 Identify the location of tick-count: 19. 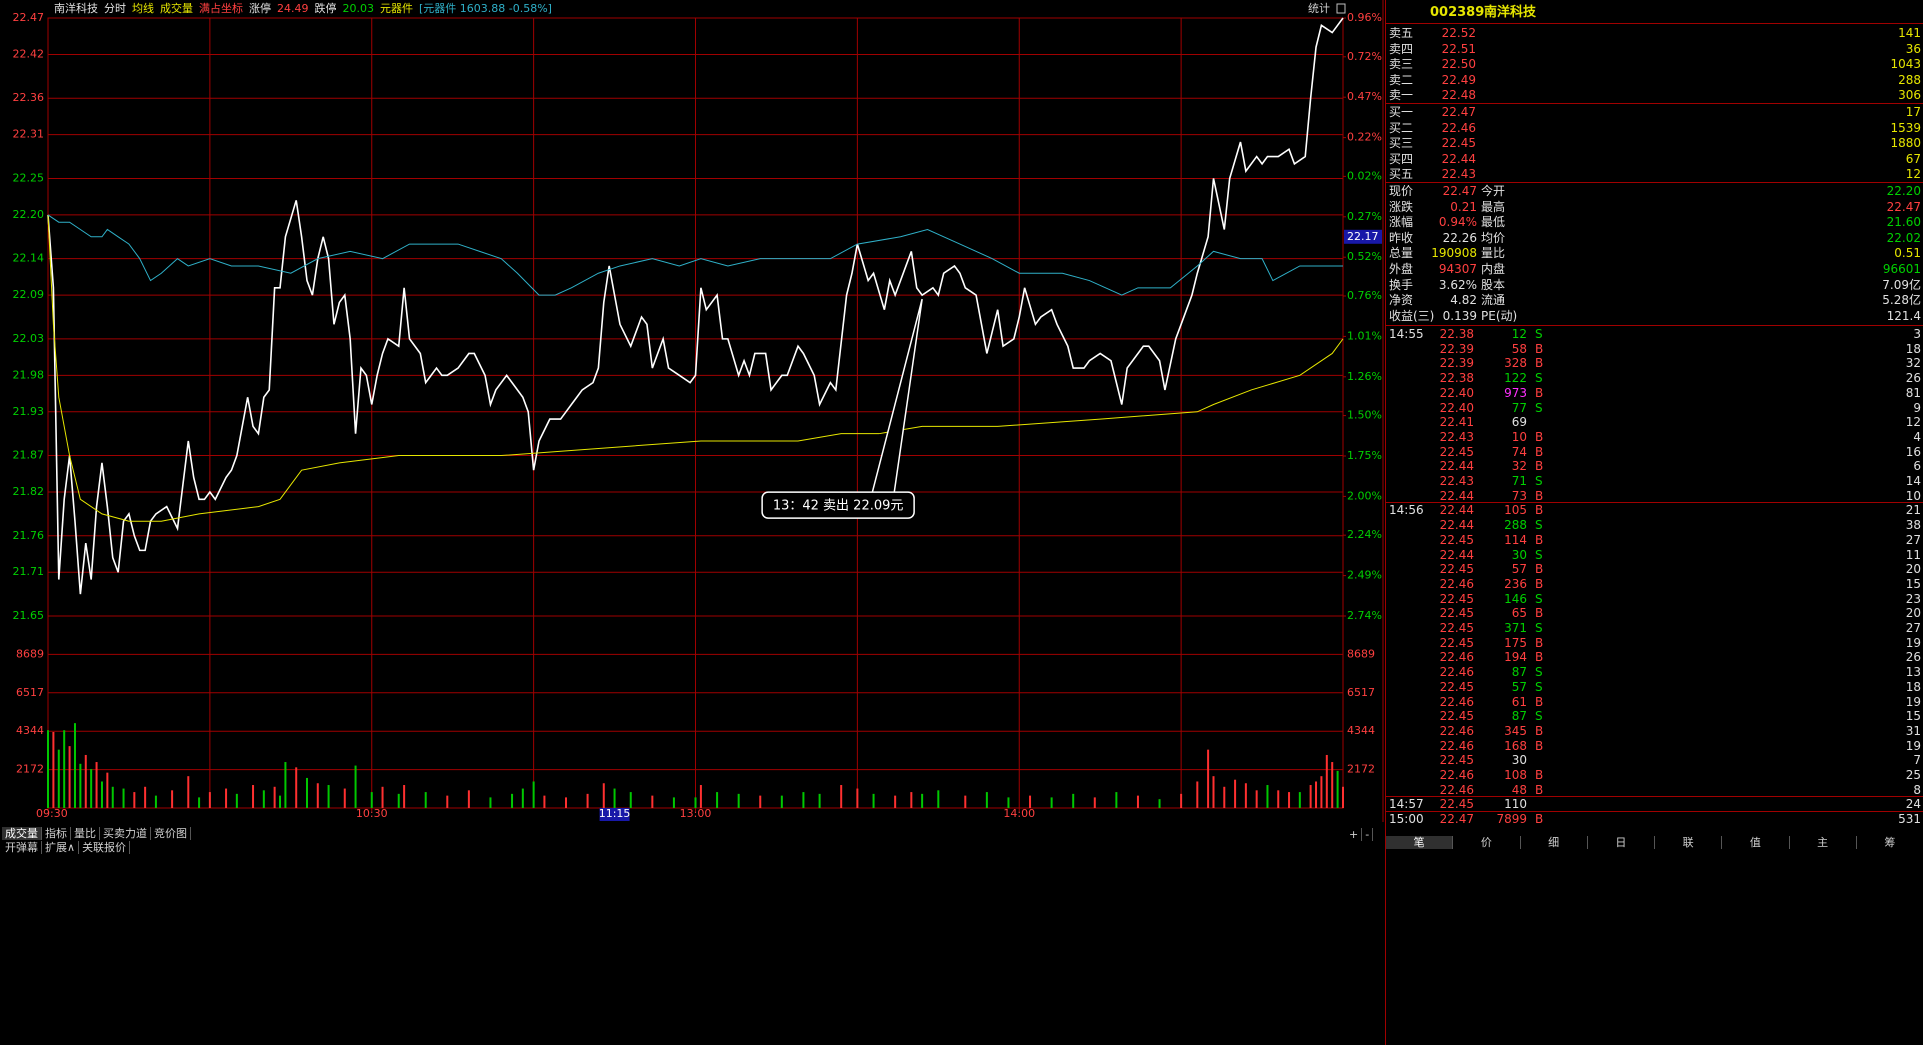
(1913, 701).